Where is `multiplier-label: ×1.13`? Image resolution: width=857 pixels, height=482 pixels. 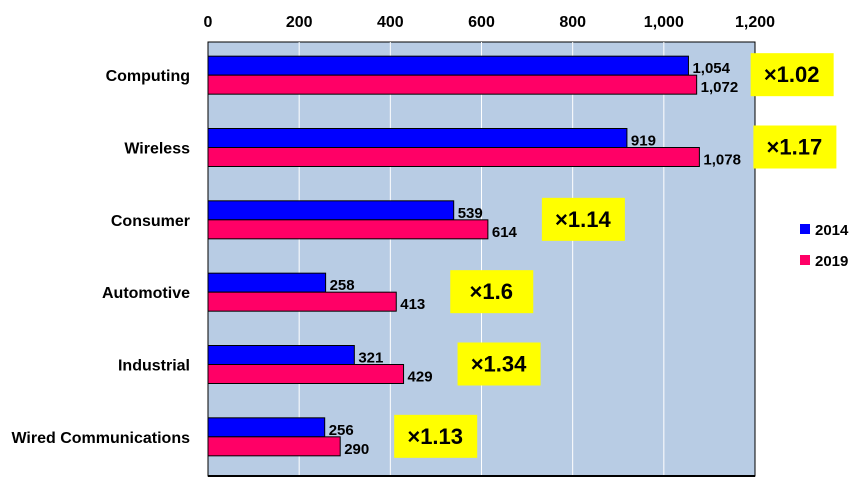 multiplier-label: ×1.13 is located at coordinates (435, 436).